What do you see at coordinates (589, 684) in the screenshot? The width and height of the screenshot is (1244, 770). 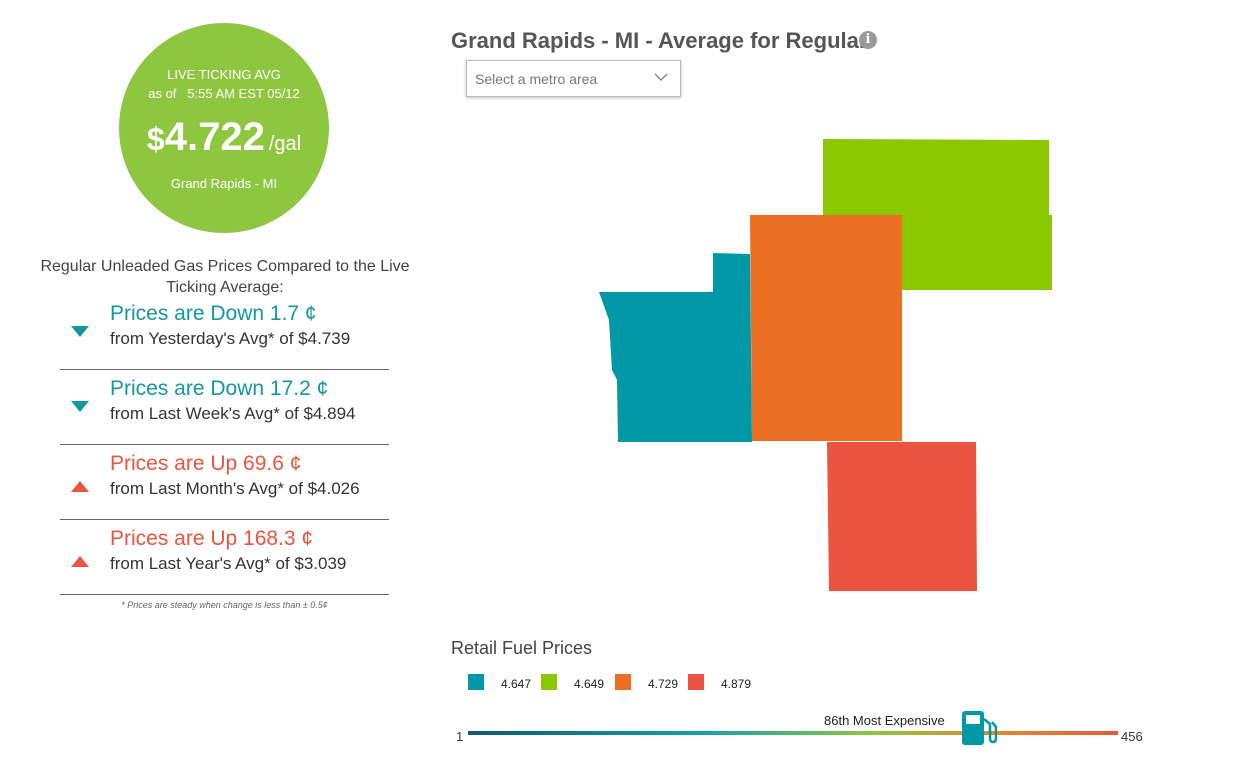 I see `legend-label: 4.649` at bounding box center [589, 684].